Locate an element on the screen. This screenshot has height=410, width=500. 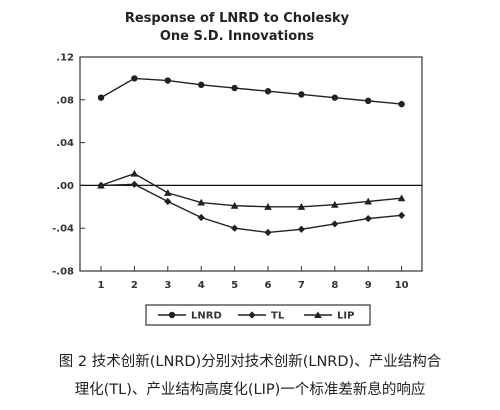
series-lip is located at coordinates (251, 189).